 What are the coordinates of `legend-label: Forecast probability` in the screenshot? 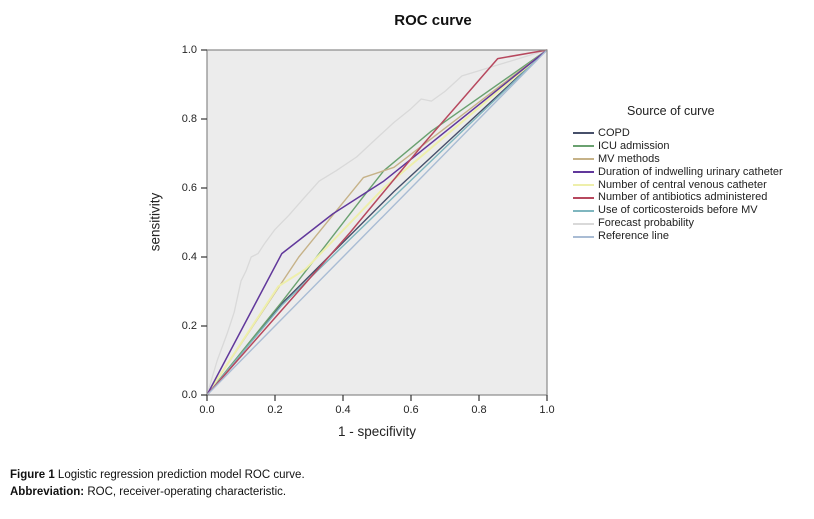 It's located at (646, 223).